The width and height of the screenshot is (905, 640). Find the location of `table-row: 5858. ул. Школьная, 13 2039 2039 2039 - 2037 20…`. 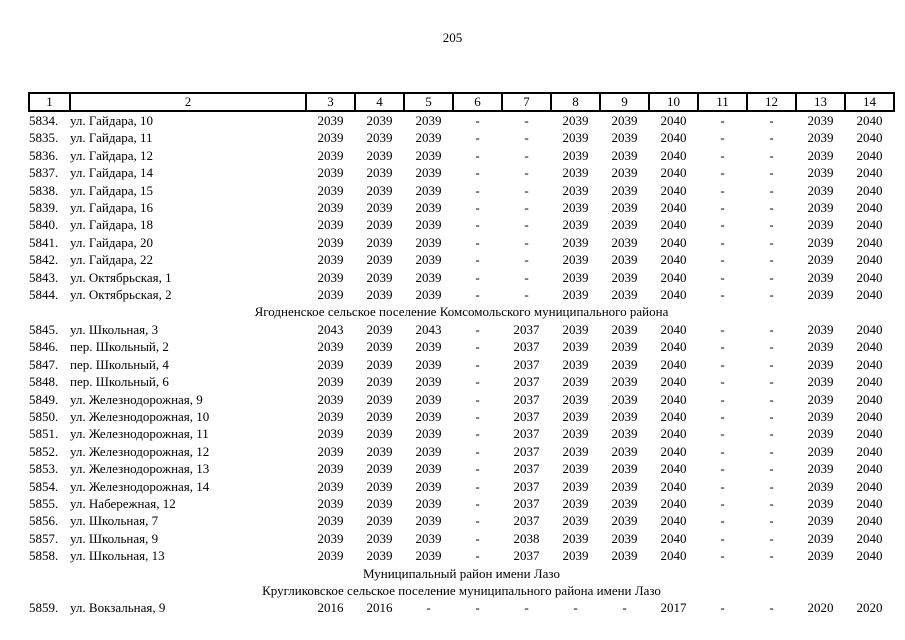

table-row: 5858. ул. Школьная, 13 2039 2039 2039 - 2037 20… is located at coordinates (461, 555).